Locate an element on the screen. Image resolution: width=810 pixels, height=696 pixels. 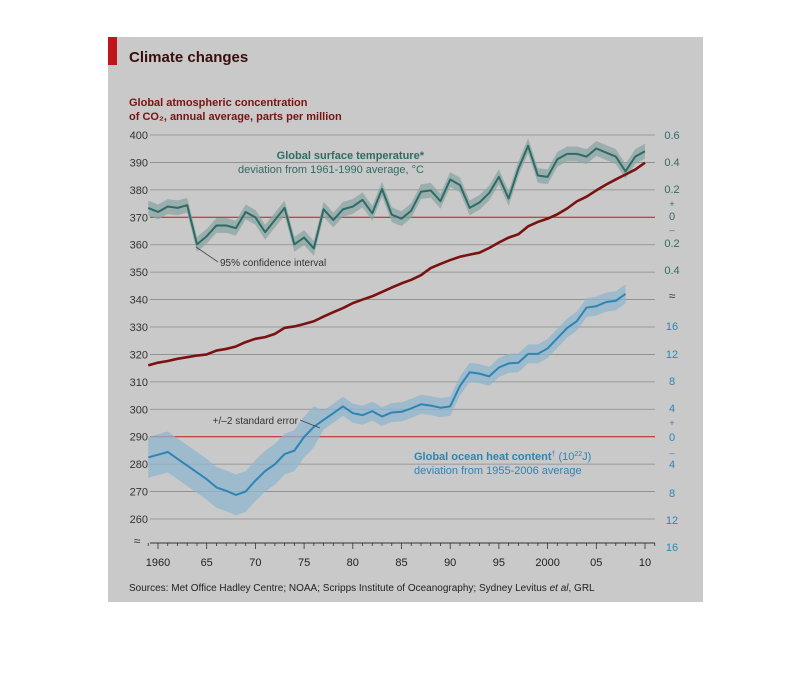
x-axis-tick-label: 2000 is located at coordinates (547, 563).